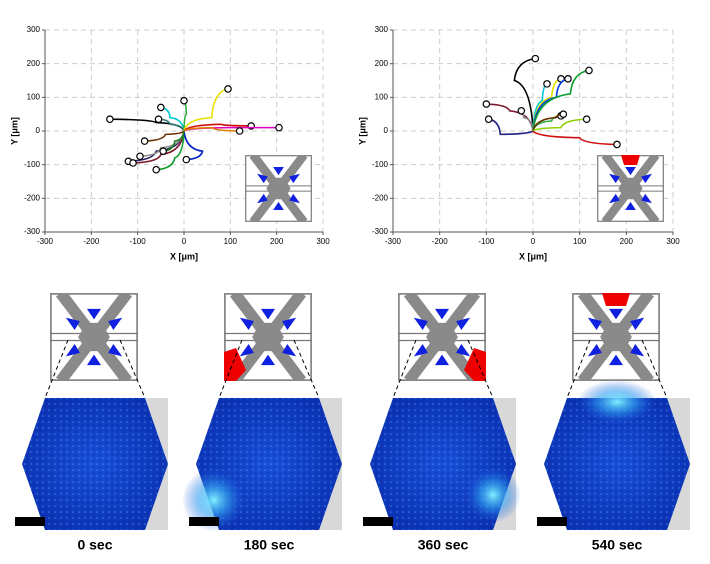  I want to click on time-label: 540 sec, so click(617, 545).